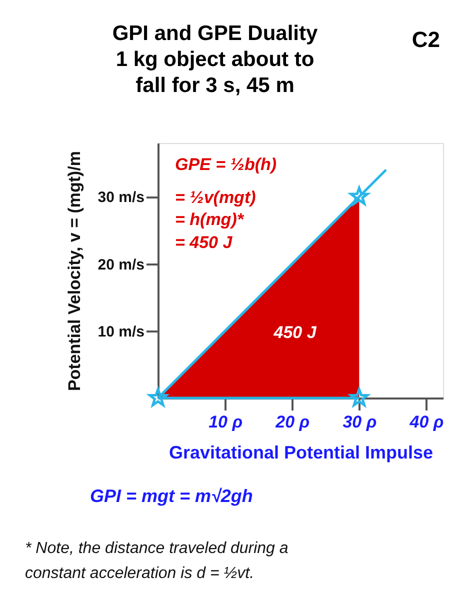 This screenshot has height=591, width=463. What do you see at coordinates (215, 59) in the screenshot?
I see `chart-title: GPI and GPE Duality 1 kg object about to fall for 3 s, 45 m` at bounding box center [215, 59].